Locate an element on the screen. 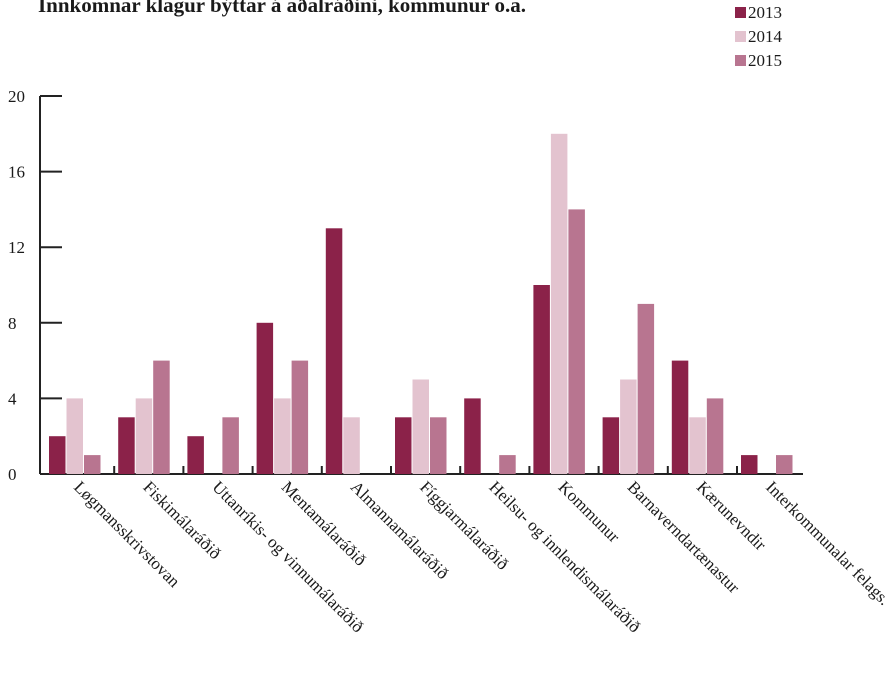  y-tick-label: 16 is located at coordinates (16, 172).